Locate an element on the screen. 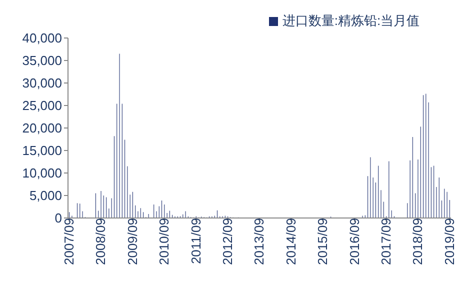 Image resolution: width=469 pixels, height=294 pixels. y-tick-label: 20,000 is located at coordinates (42, 128).